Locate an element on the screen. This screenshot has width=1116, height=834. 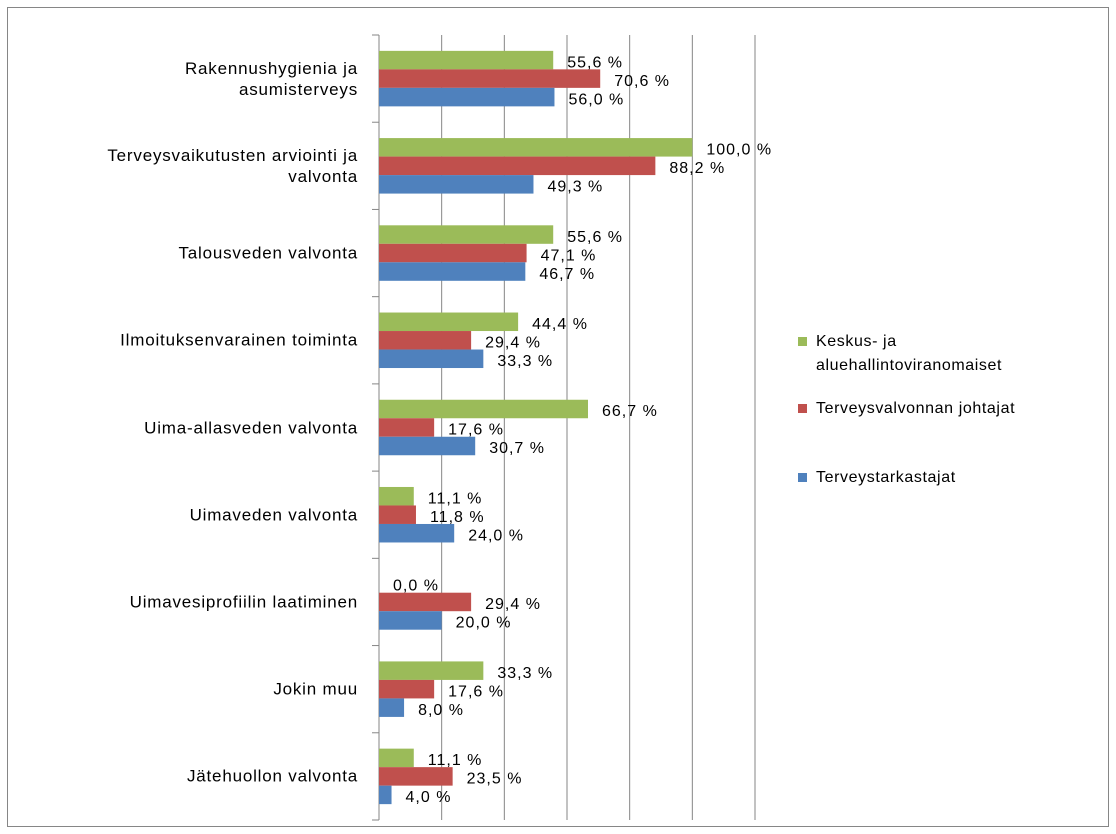
legend-label: Terveysvalvonnan johtajat is located at coordinates (916, 408).